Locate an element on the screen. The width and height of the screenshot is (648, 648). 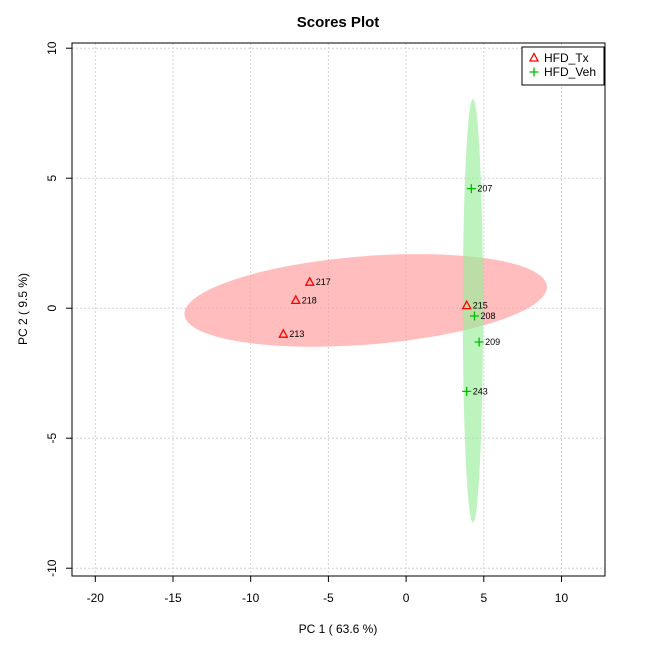
point-label: 215 is located at coordinates (480, 306).